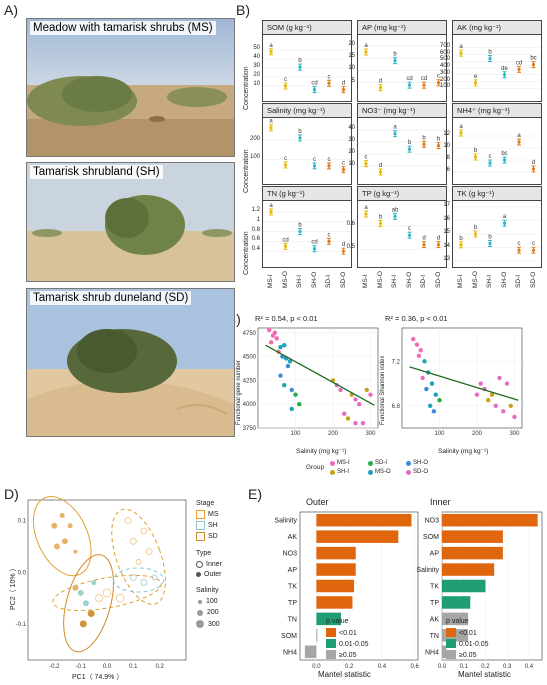  What do you see at coordinates (130, 87) in the screenshot?
I see `meadow-photo-image` at bounding box center [130, 87].